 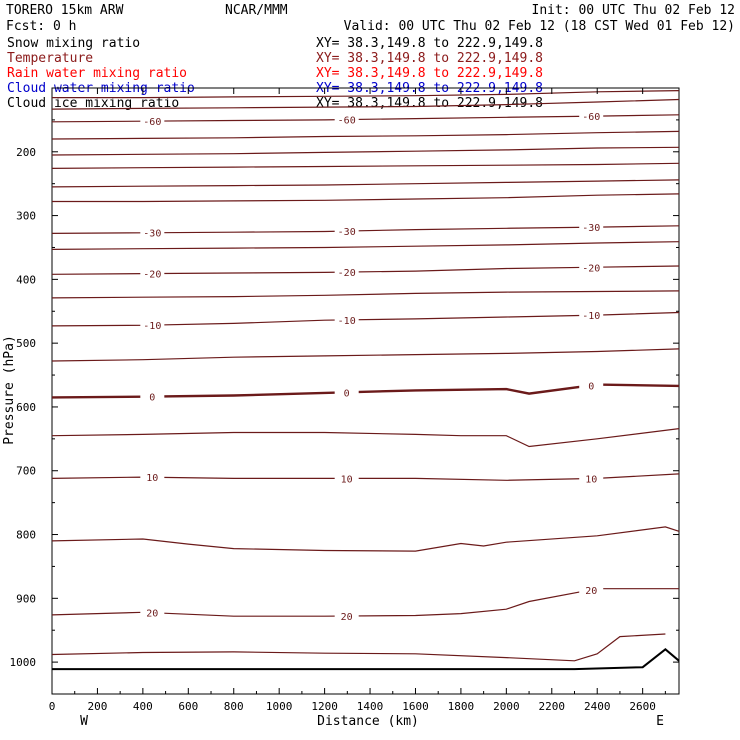 What do you see at coordinates (26, 598) in the screenshot?
I see `y-tick-label: 900` at bounding box center [26, 598].